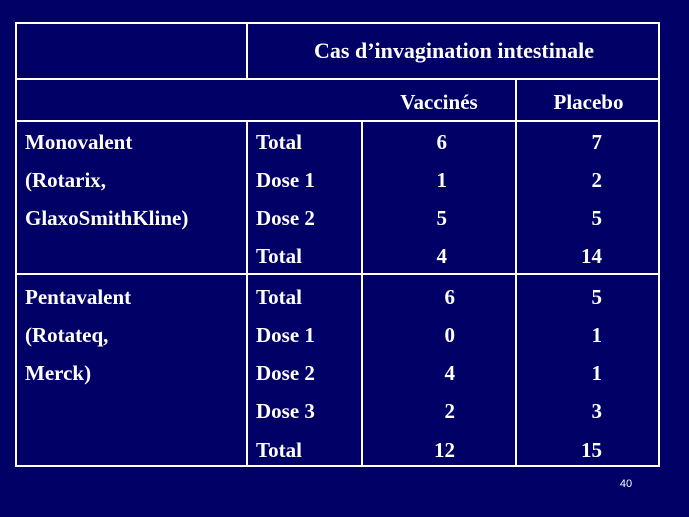 This screenshot has width=689, height=517. Describe the element at coordinates (107, 218) in the screenshot. I see `group-name-line: GlaxoSmithKline)` at that location.